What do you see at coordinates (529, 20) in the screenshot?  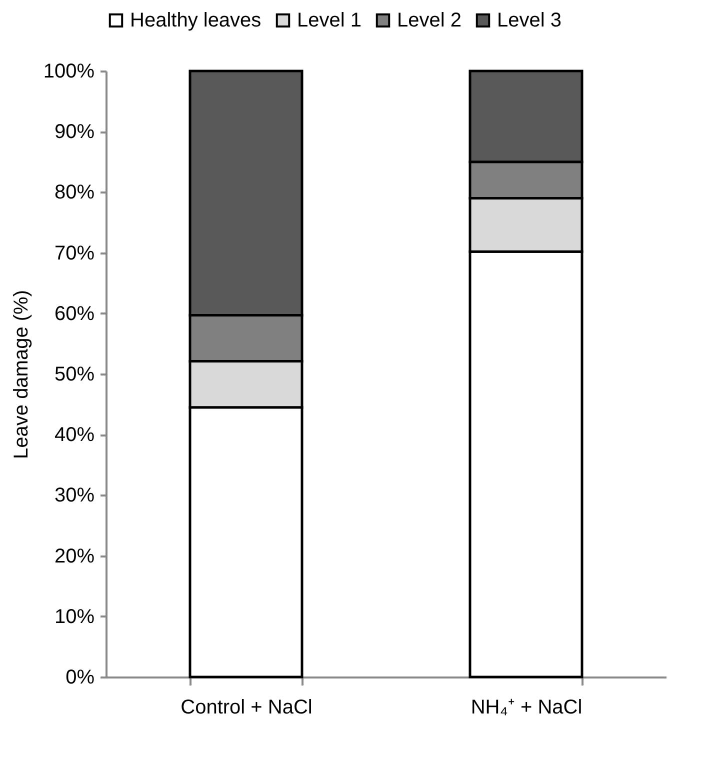 I see `legend-label: Level 3` at bounding box center [529, 20].